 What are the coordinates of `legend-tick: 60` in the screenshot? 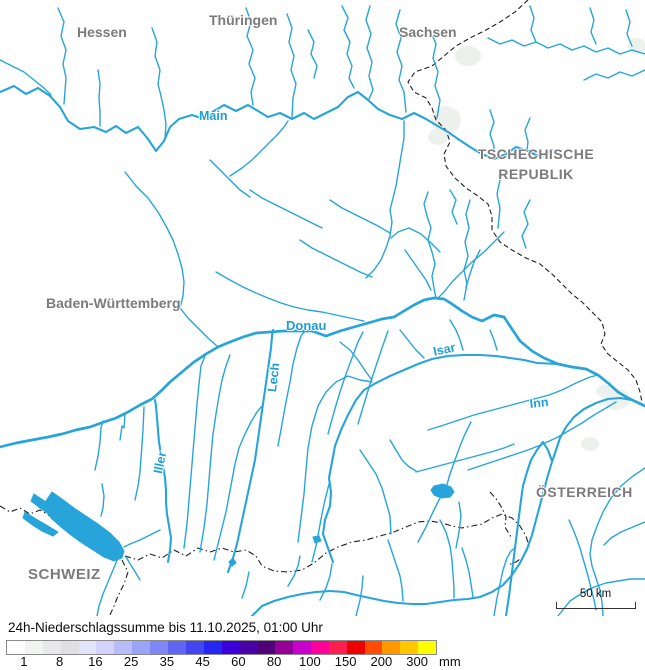 It's located at (238, 661).